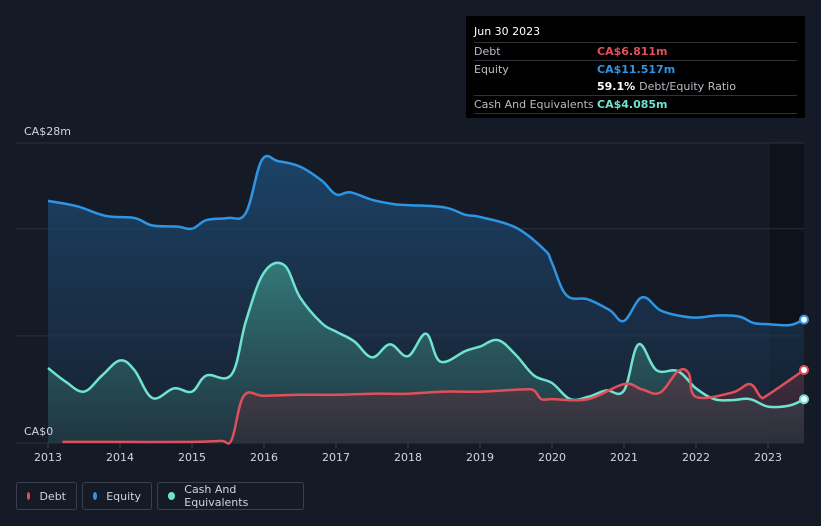  I want to click on tooltip-date: Jun 30 2023, so click(507, 31).